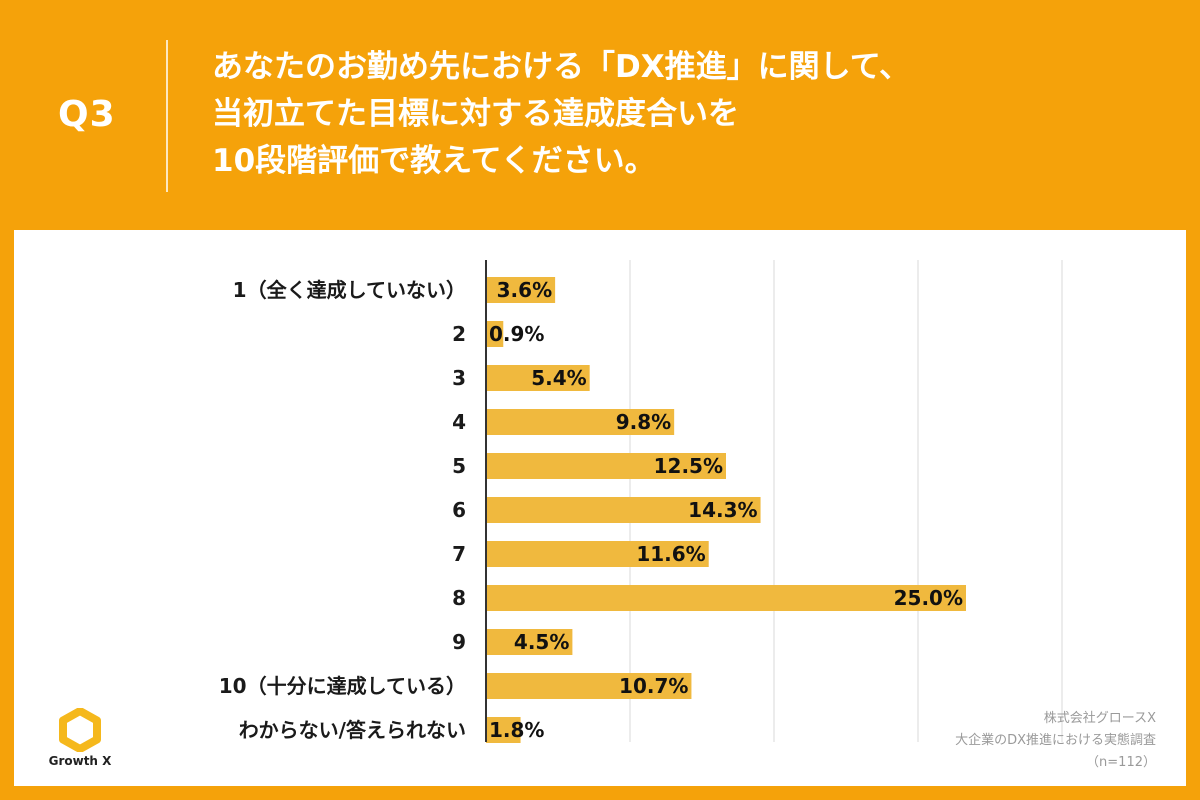 The width and height of the screenshot is (1200, 800). I want to click on question-title-line: あなたのお勤め先における「DX推進」に関して、, so click(561, 67).